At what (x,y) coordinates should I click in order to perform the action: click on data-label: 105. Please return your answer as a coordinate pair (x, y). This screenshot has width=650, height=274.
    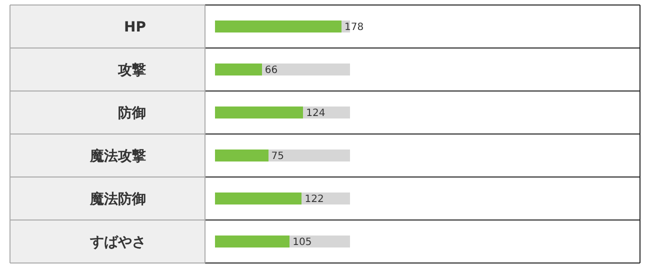
    Looking at the image, I should click on (302, 242).